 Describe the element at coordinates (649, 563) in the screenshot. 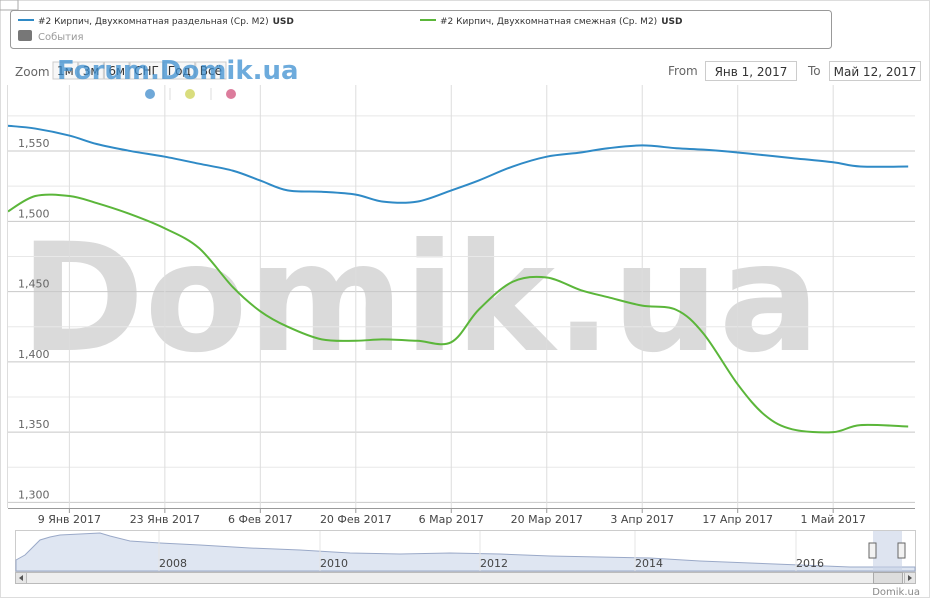

I see `navigator-label: 2014` at that location.